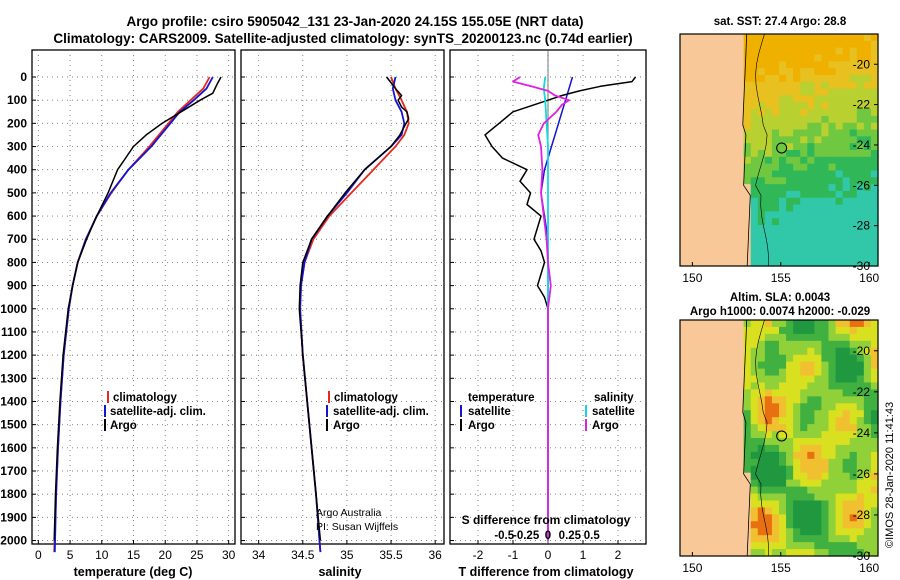 The image size is (900, 580). I want to click on depth-tick-label: 0, so click(23, 77).